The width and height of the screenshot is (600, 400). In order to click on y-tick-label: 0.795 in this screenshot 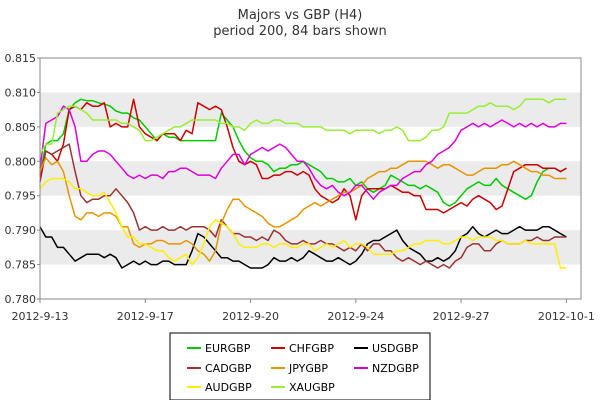, I will do `click(21, 196)`.